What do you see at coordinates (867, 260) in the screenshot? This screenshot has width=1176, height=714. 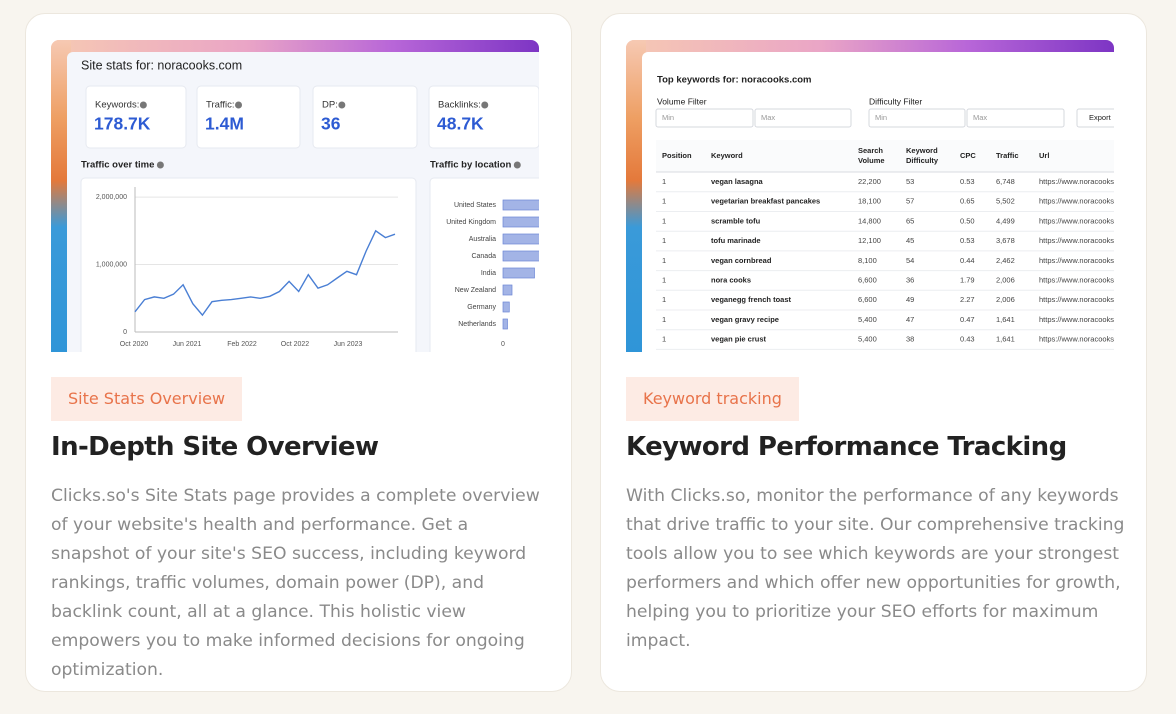 I see `cell: 8,100` at bounding box center [867, 260].